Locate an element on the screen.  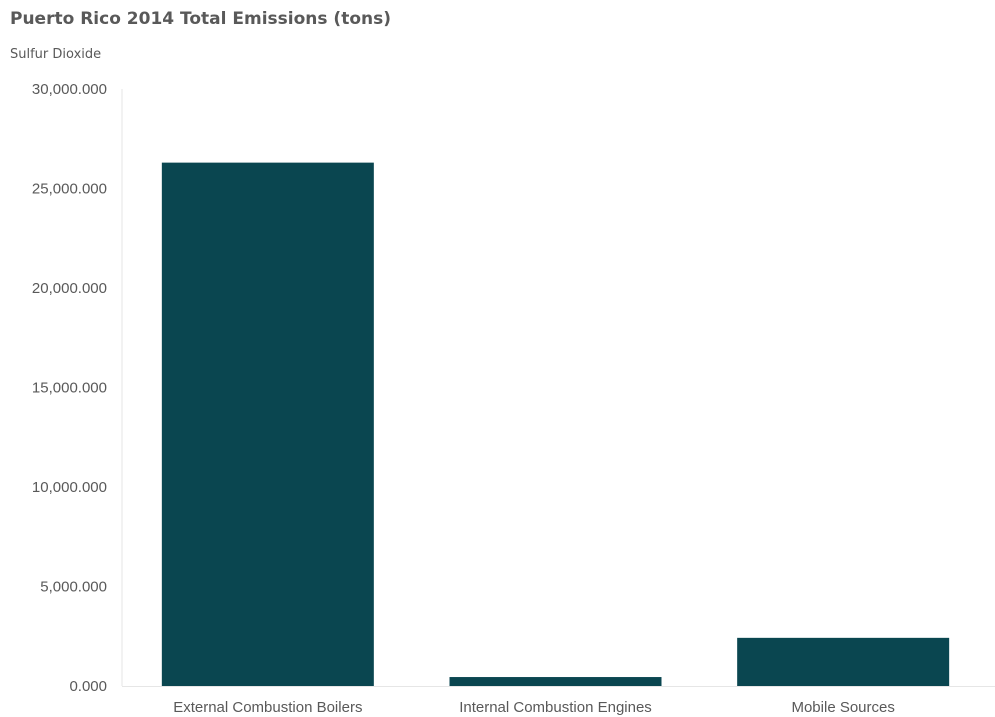
x-category-label: Internal Combustion Engines is located at coordinates (555, 707).